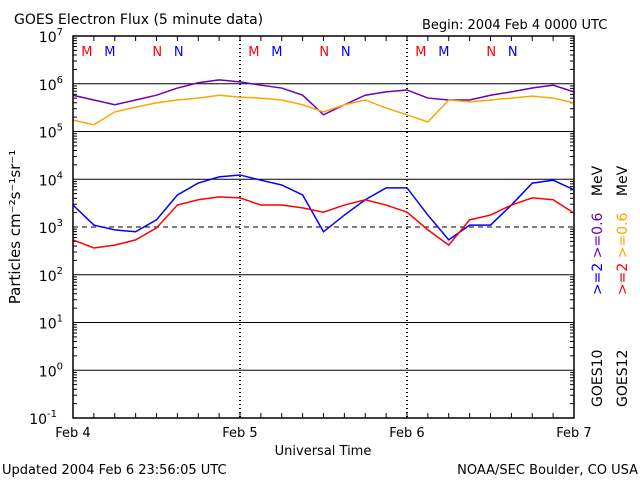 This screenshot has width=640, height=480. Describe the element at coordinates (406, 433) in the screenshot. I see `x-tick-label: Feb 6` at that location.